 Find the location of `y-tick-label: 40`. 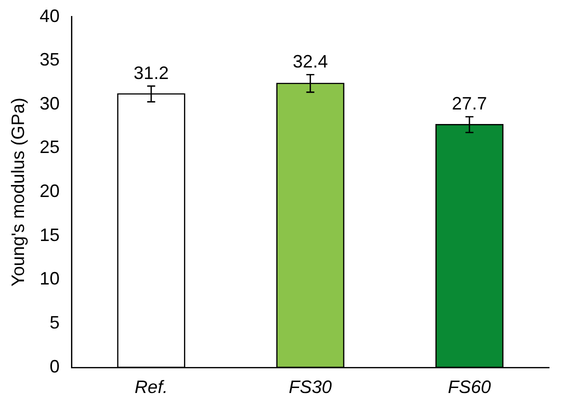

y-tick-label: 40 is located at coordinates (50, 16).